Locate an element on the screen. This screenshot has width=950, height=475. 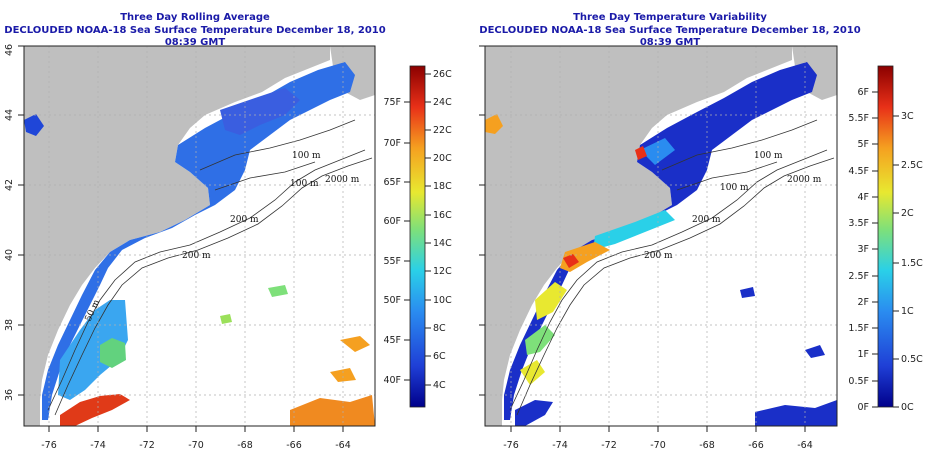
colorbar-label-c: 20C is located at coordinates (442, 158).